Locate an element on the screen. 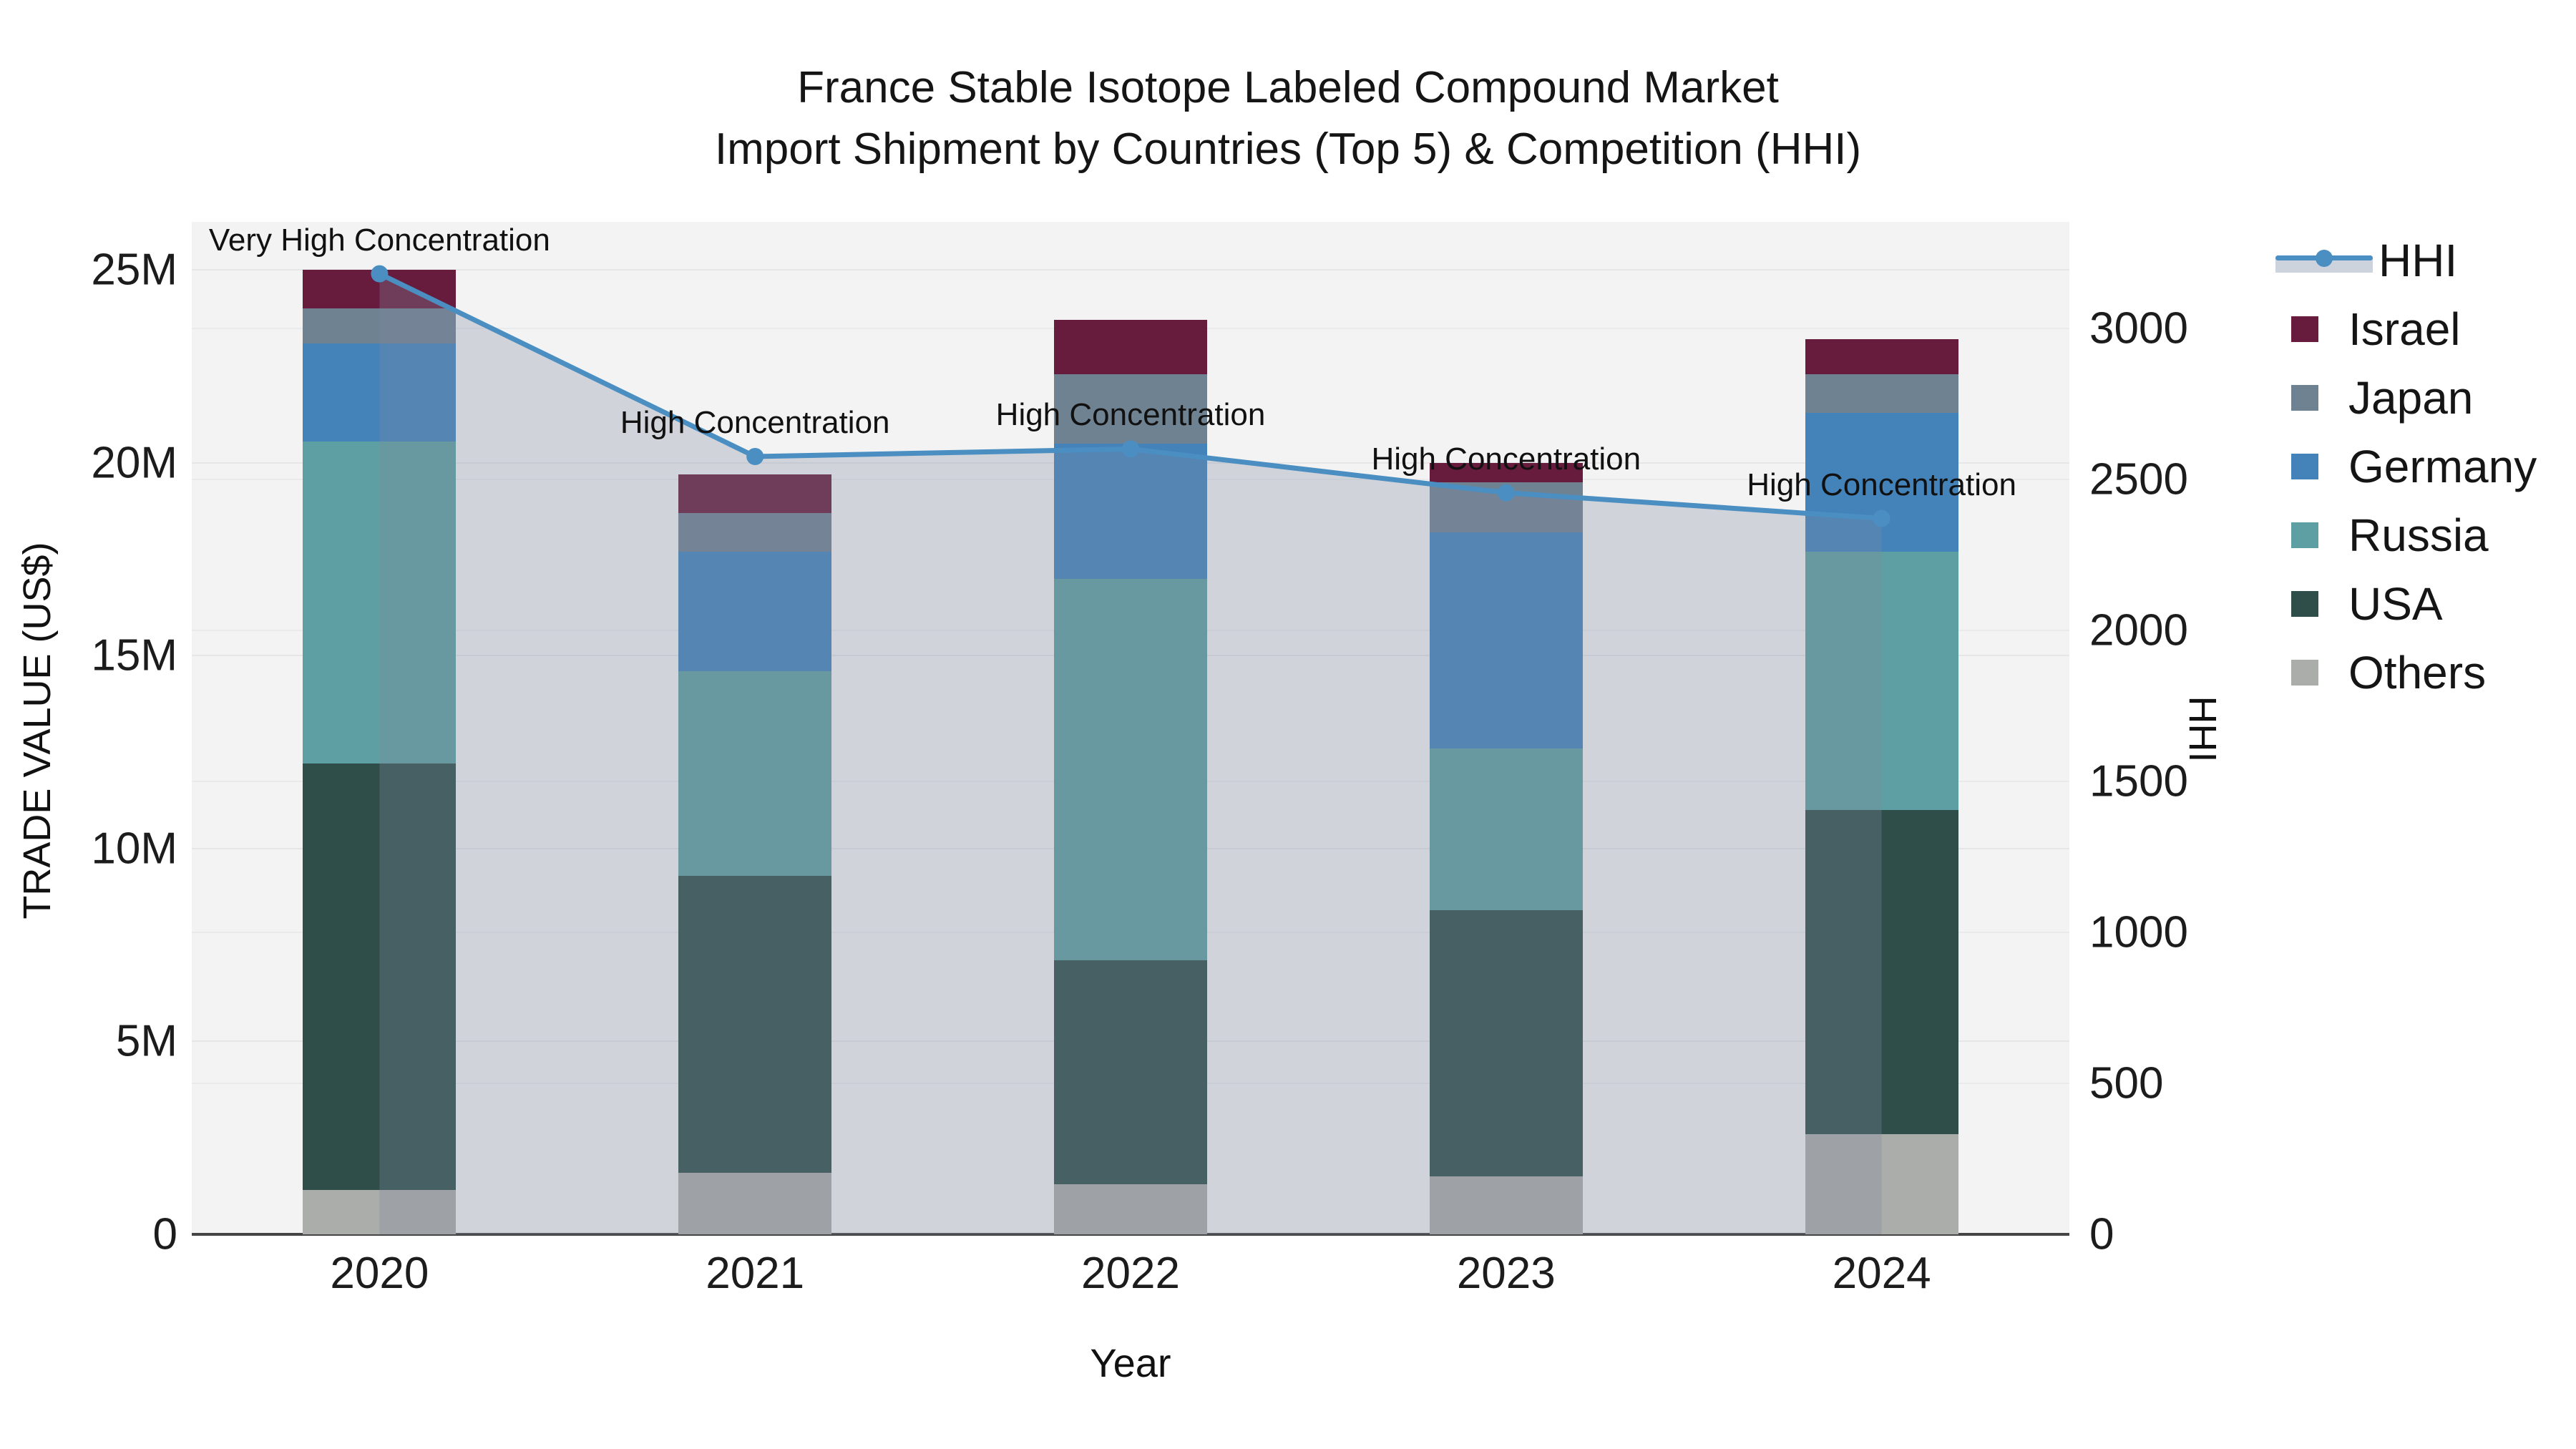 Image resolution: width=2576 pixels, height=1449 pixels. legend-item-russia: Russia is located at coordinates (2406, 535).